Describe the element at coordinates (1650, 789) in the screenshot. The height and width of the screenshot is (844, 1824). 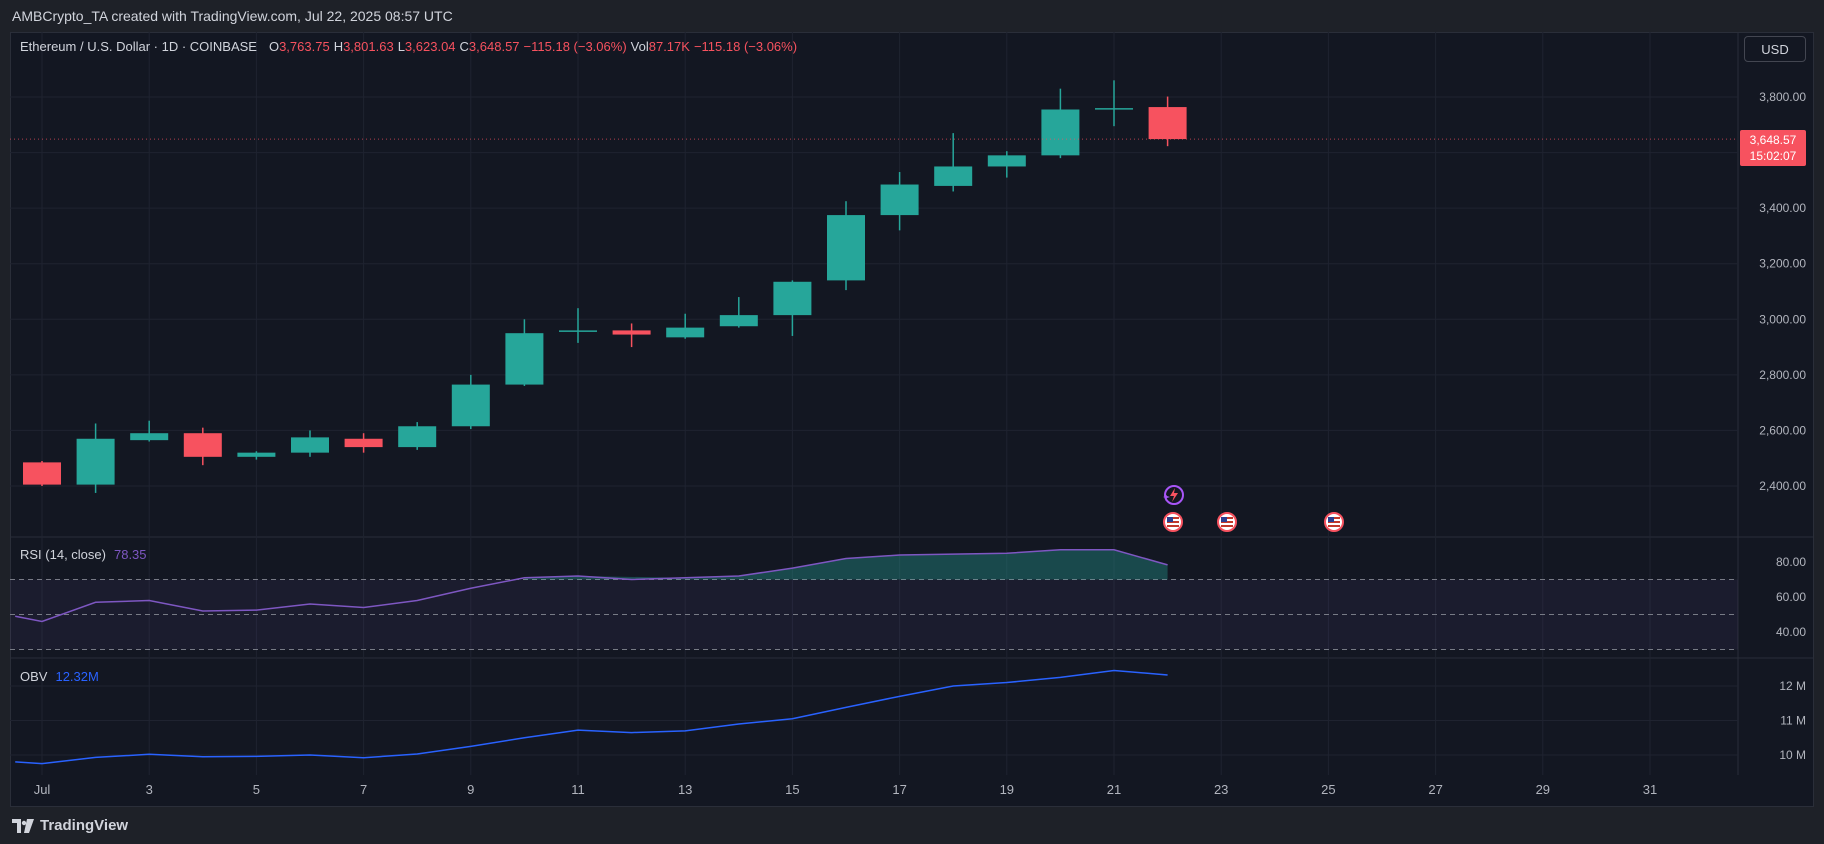
I see `x-tick-label: 31` at that location.